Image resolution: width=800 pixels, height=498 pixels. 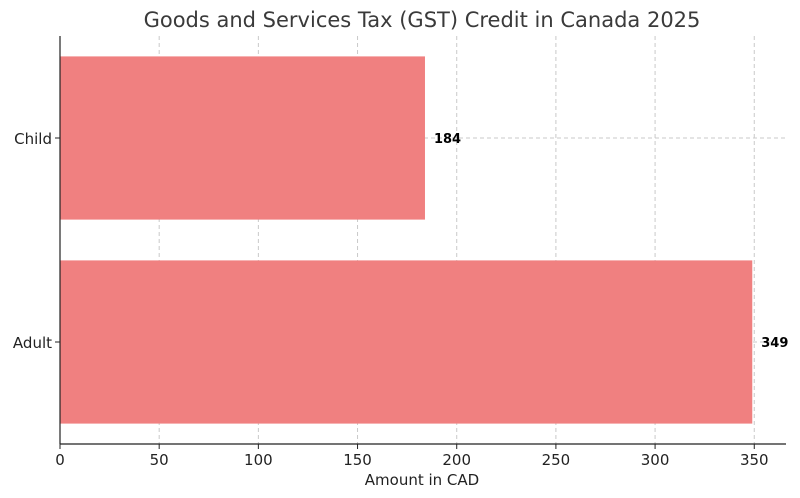 I want to click on x-tick-label: 250, so click(x=556, y=460).